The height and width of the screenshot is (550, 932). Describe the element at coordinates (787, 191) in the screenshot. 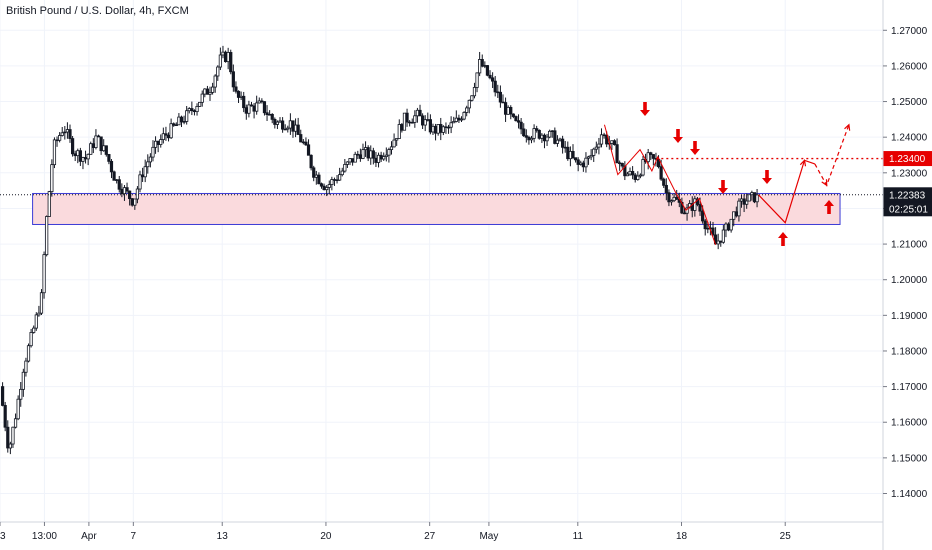

I see `projection-path` at that location.